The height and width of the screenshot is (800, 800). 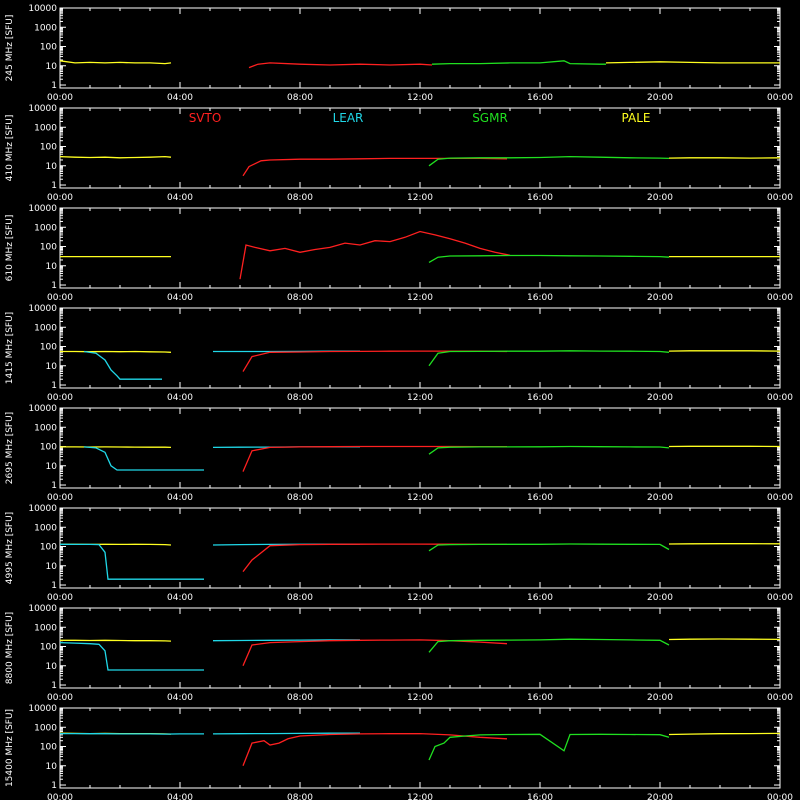 I want to click on legend-entry-svto: SVTO, so click(x=205, y=118).